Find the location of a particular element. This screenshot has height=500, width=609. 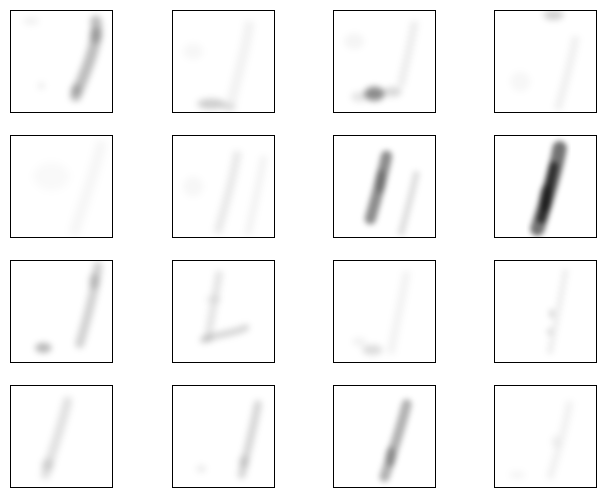

image-panel-r2c3 is located at coordinates (384, 186).